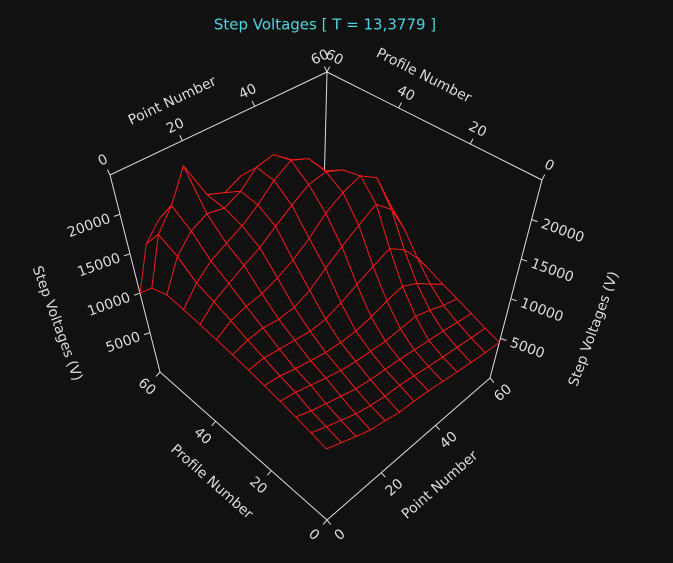 The height and width of the screenshot is (563, 673). I want to click on x-axis-title: Point Number, so click(440, 485).